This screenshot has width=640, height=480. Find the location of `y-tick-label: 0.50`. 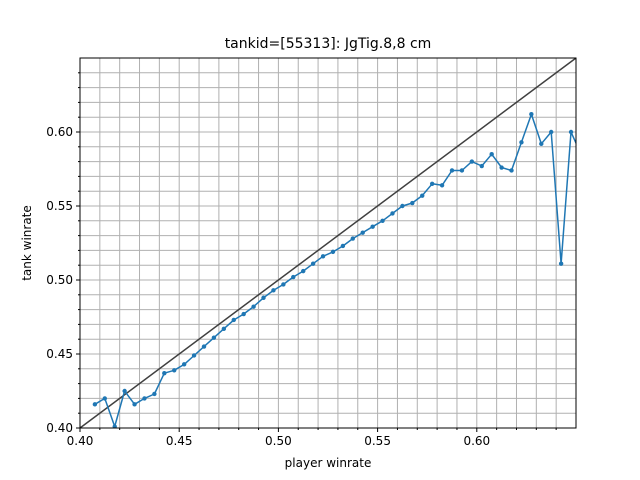

y-tick-label: 0.50 is located at coordinates (59, 280).